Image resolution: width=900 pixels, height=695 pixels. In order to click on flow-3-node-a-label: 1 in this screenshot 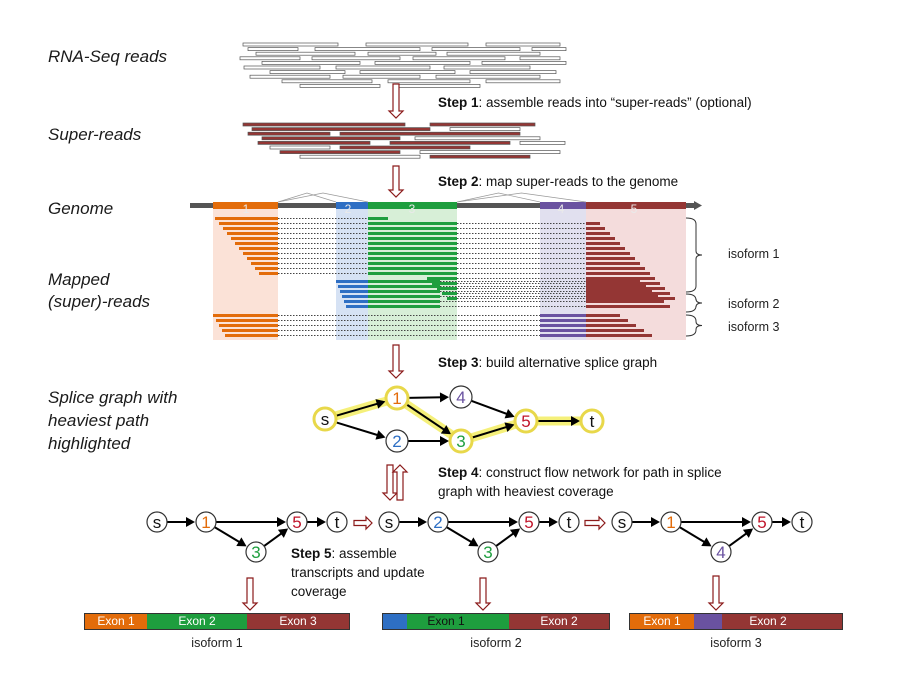, I will do `click(670, 522)`.